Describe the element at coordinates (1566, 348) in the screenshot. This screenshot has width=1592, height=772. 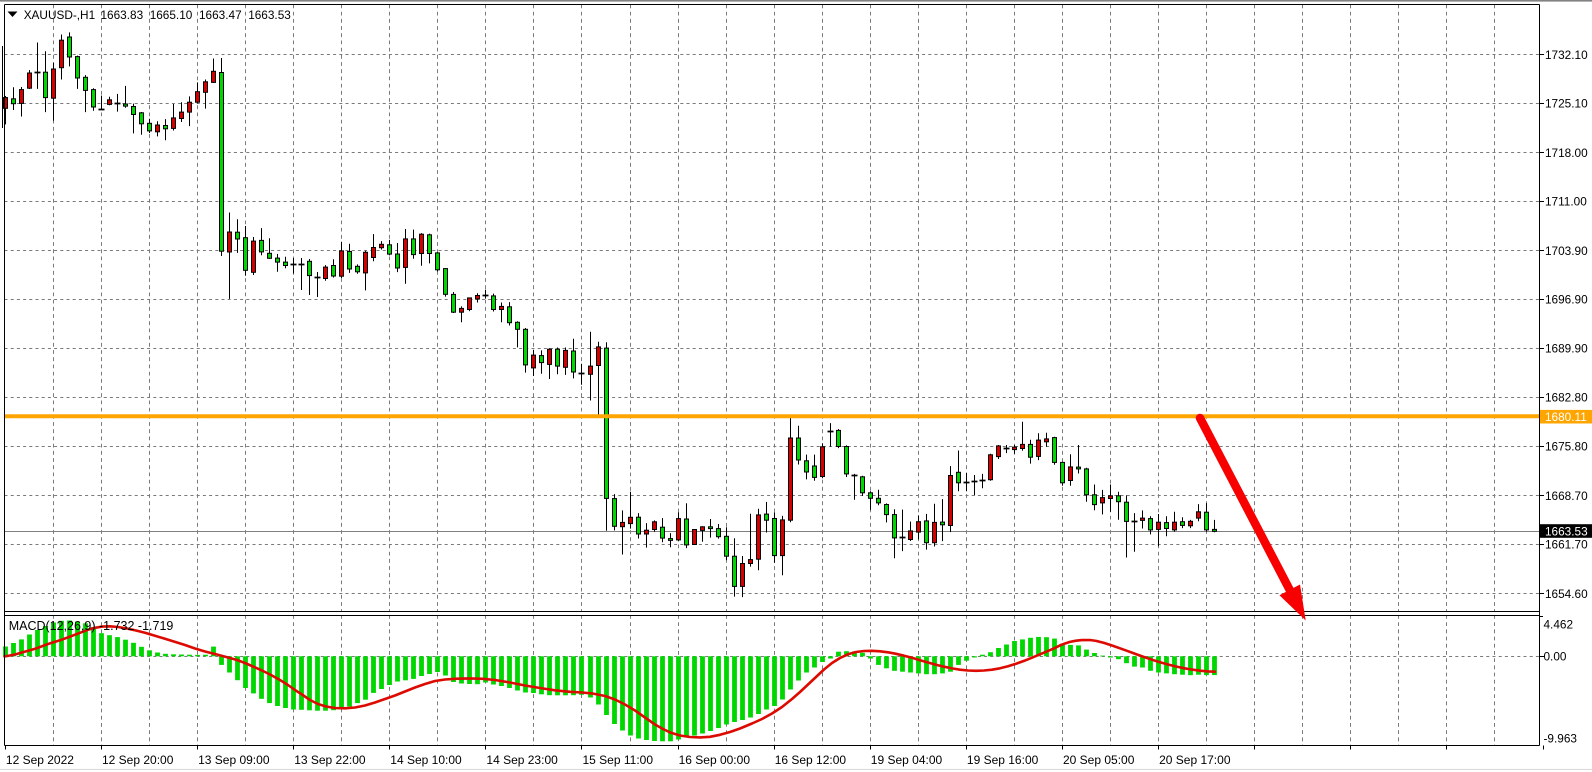
I see `svg-text: 1689.90` at that location.